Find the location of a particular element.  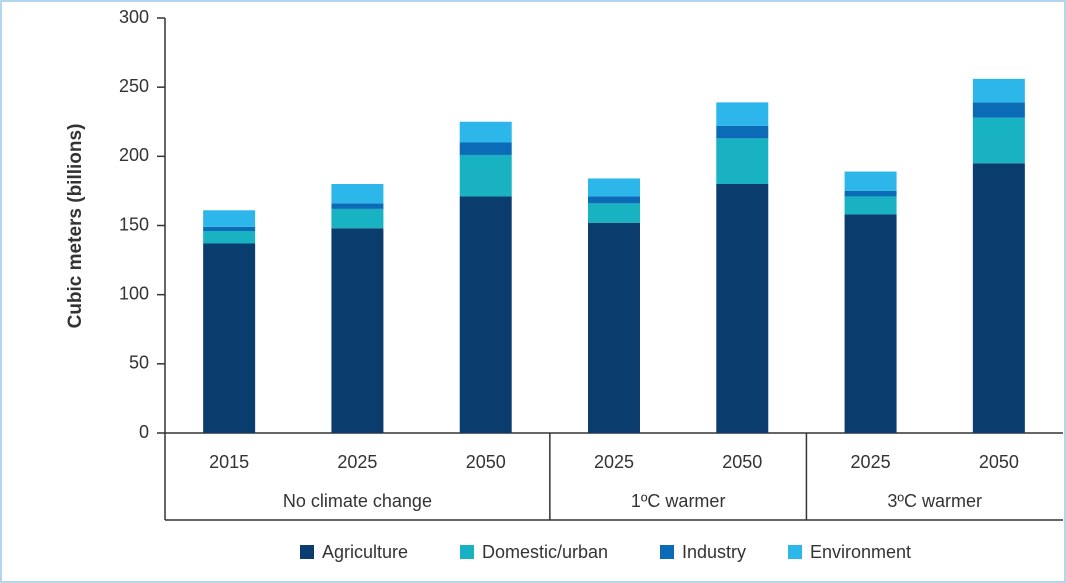

group-label: 3ºC warmer is located at coordinates (934, 501).